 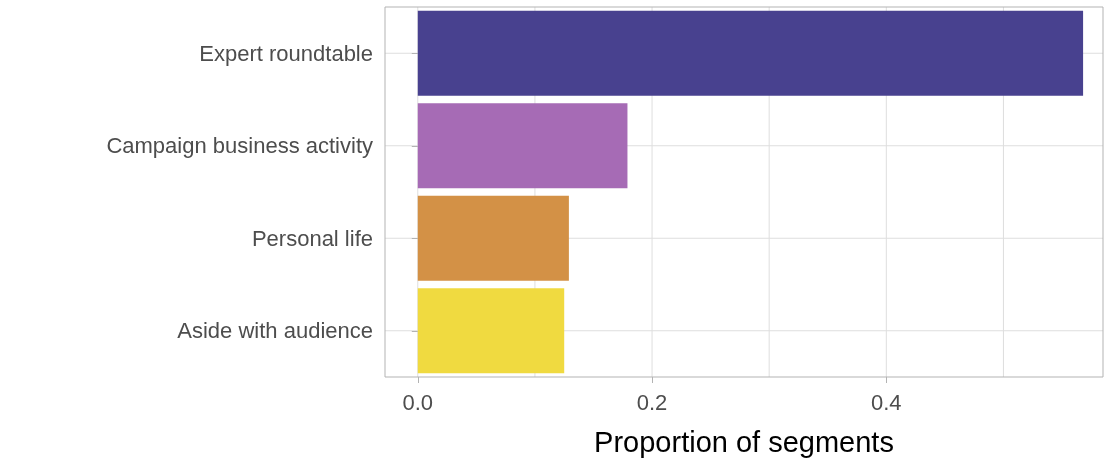 I want to click on y-tick-label: Aside with audience, so click(x=275, y=331).